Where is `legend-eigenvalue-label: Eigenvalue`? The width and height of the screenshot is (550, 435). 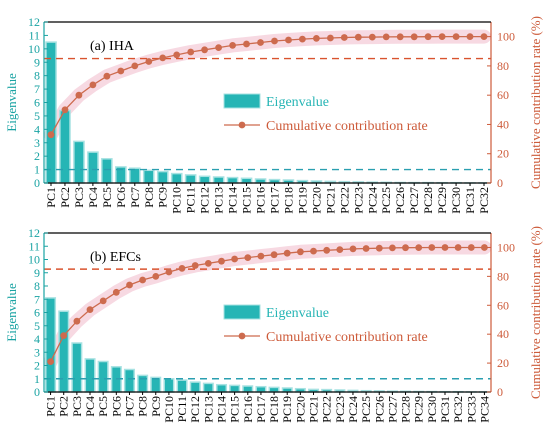
legend-eigenvalue-label: Eigenvalue is located at coordinates (297, 313).